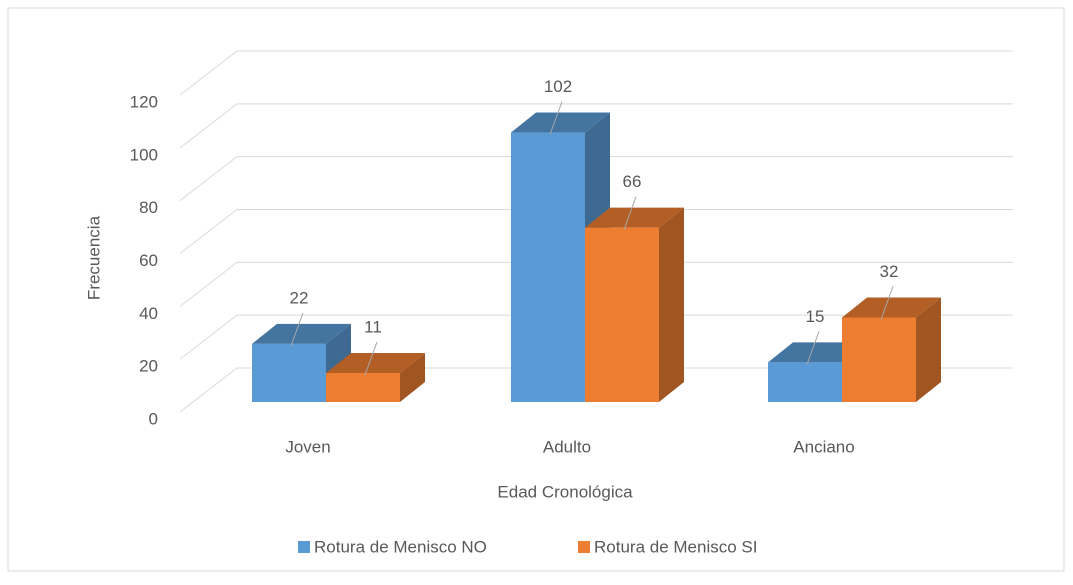  I want to click on value-label: 102, so click(558, 86).